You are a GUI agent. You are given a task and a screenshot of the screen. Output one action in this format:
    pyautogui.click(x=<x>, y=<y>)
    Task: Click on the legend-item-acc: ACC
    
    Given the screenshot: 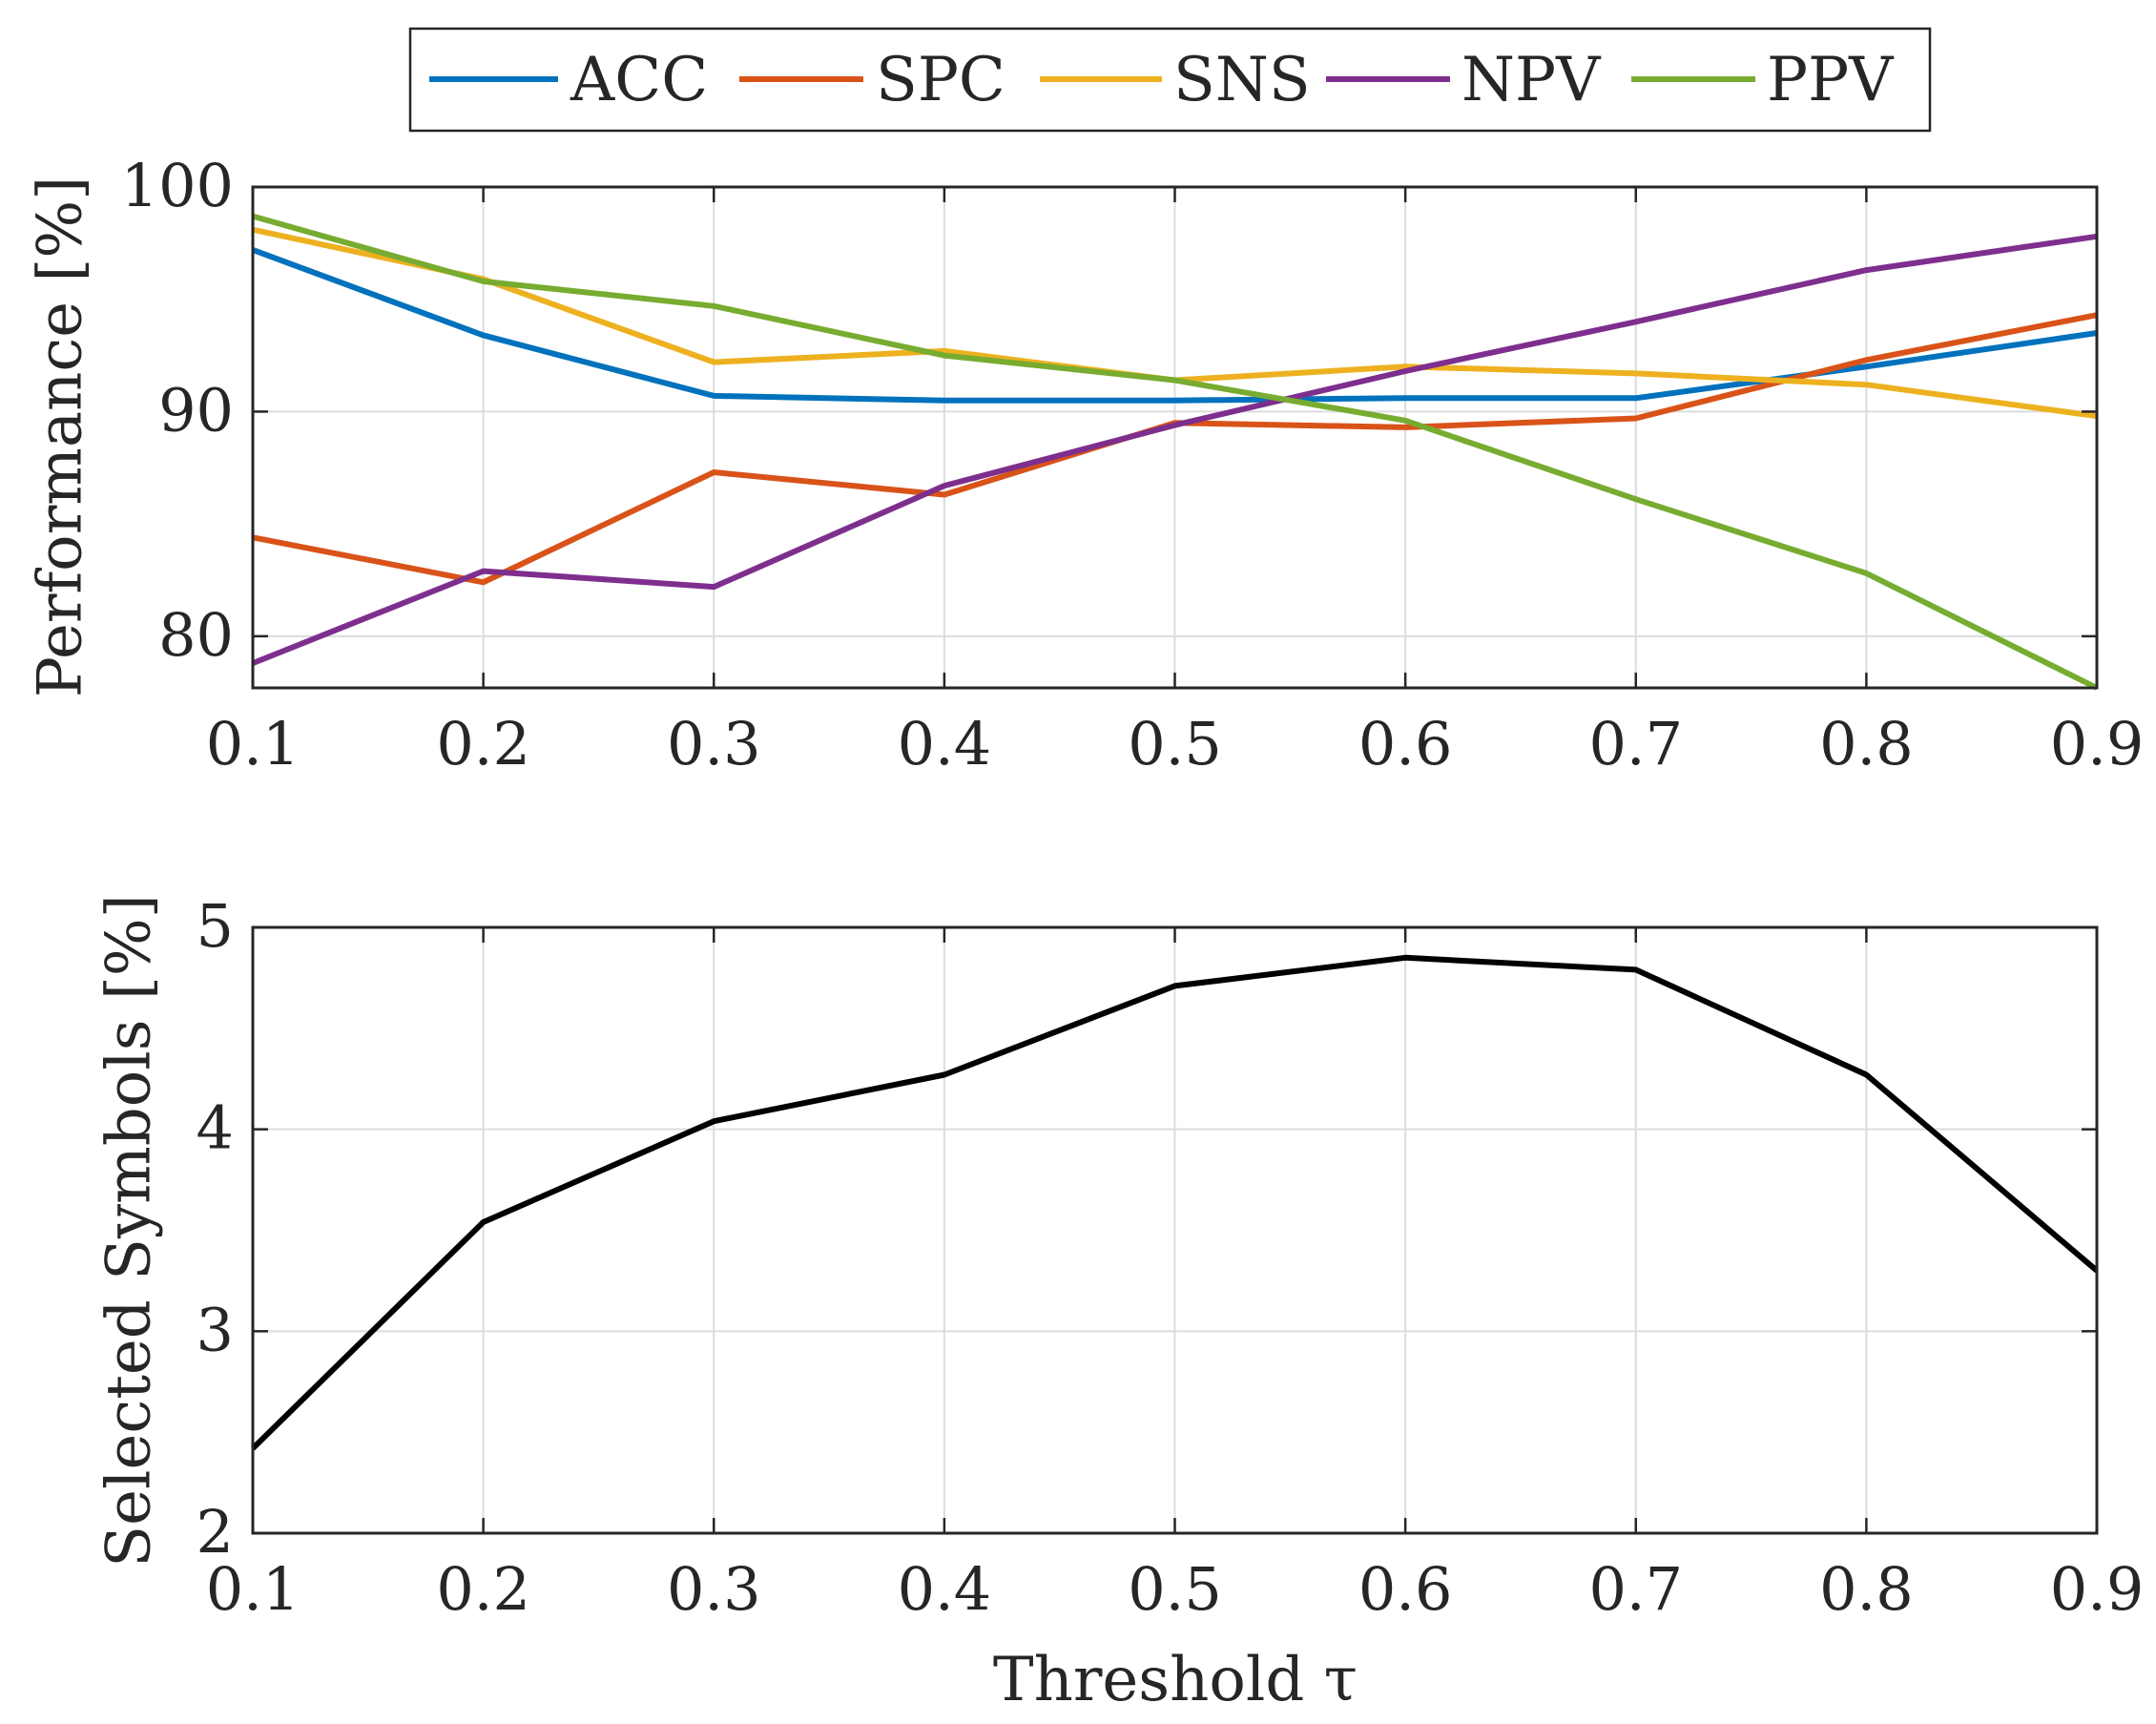 What is the action you would take?
    pyautogui.click(x=568, y=80)
    